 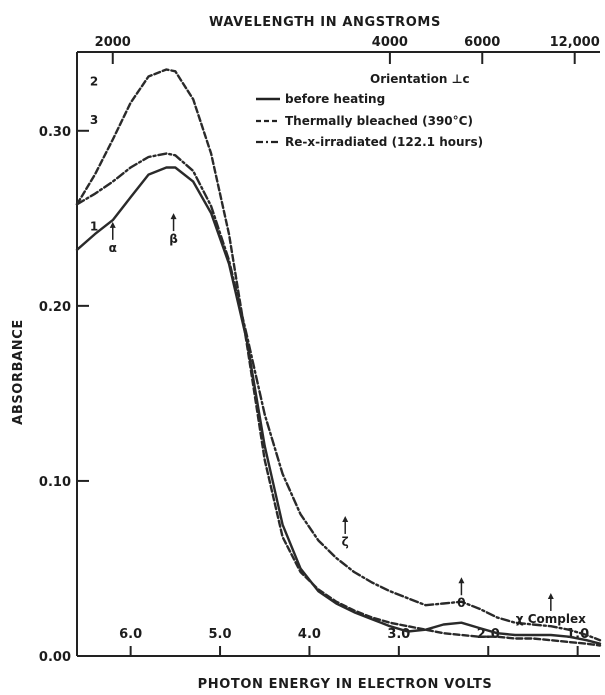 I want to click on y-tick-label-2: 0.20, so click(x=55, y=307).